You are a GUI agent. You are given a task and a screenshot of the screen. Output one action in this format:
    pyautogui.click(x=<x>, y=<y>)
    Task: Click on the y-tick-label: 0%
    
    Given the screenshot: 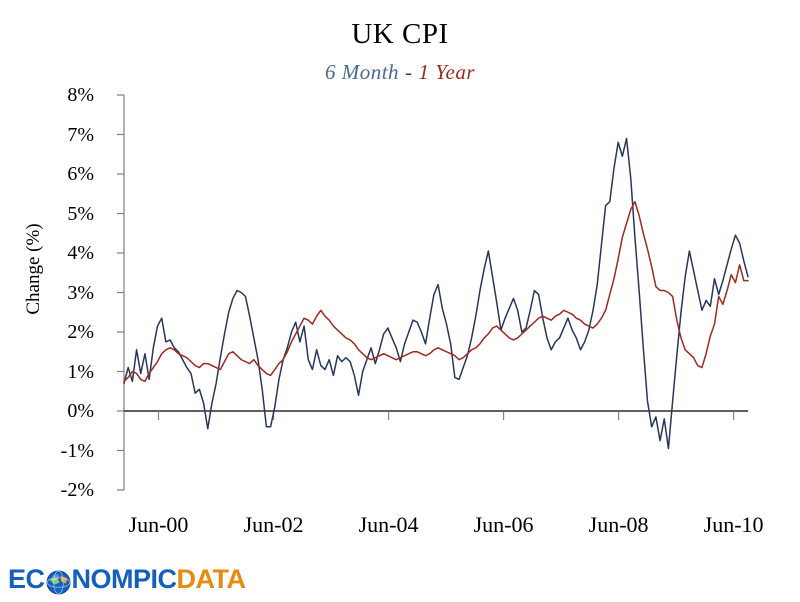 What is the action you would take?
    pyautogui.click(x=80, y=411)
    